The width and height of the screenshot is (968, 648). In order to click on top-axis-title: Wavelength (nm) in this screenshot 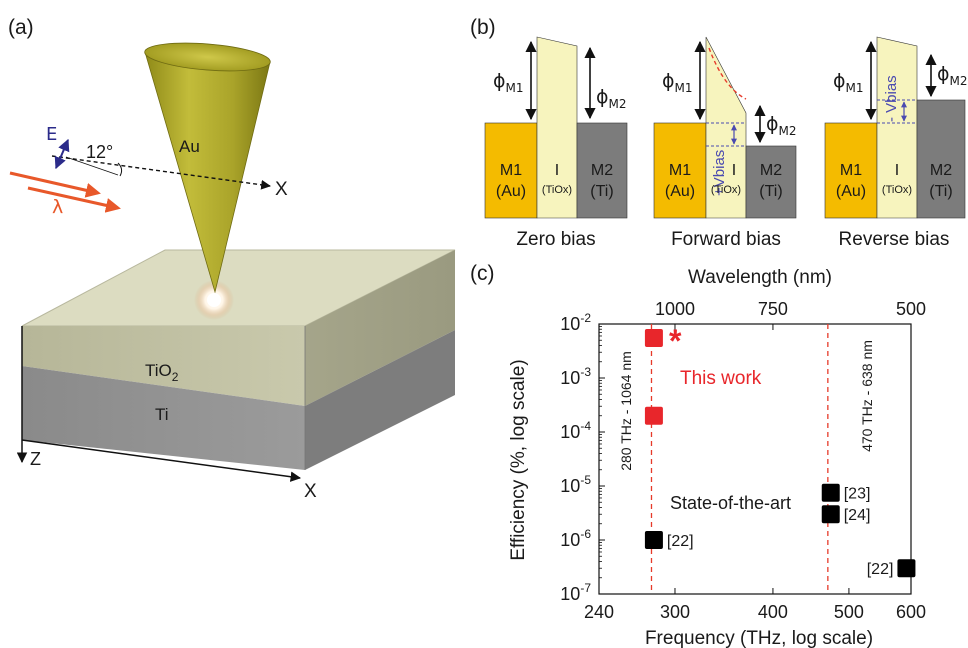, I will do `click(760, 277)`.